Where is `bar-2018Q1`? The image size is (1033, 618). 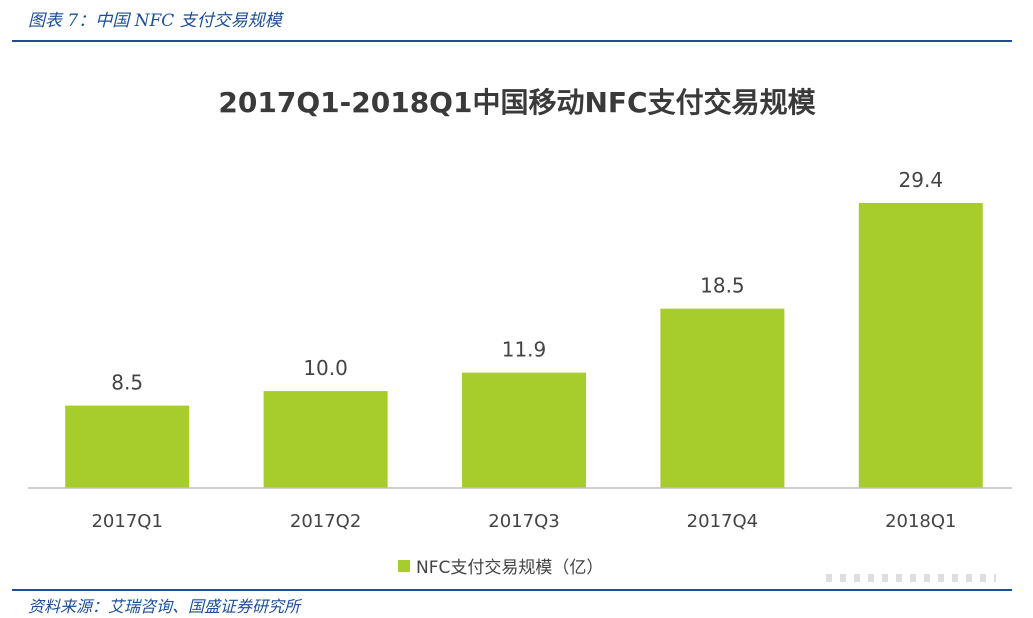
bar-2018Q1 is located at coordinates (920, 345).